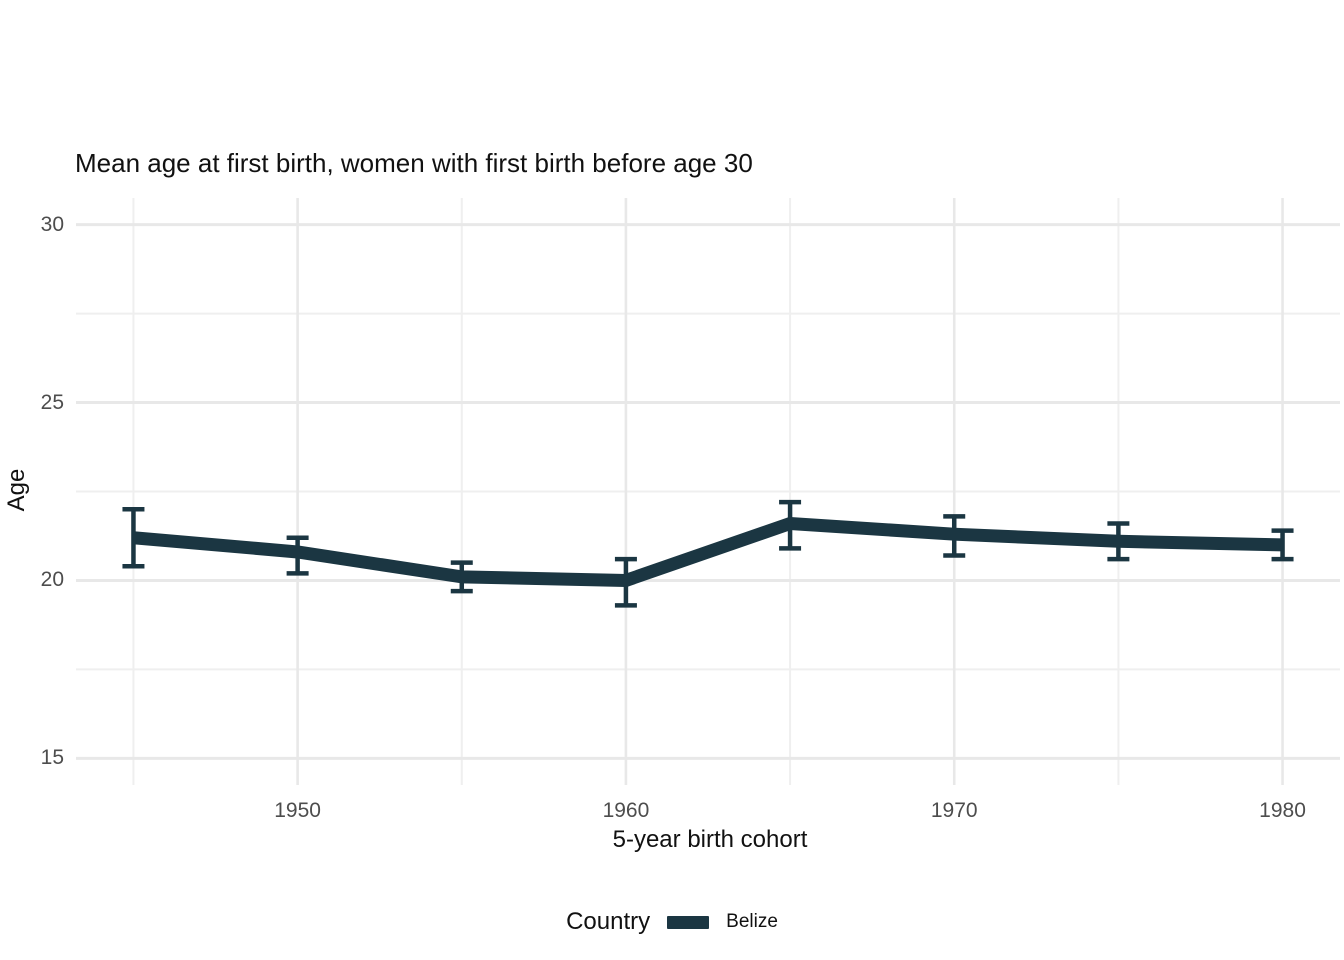 This screenshot has height=960, width=1344. Describe the element at coordinates (16, 490) in the screenshot. I see `y-axis-title: Age` at that location.